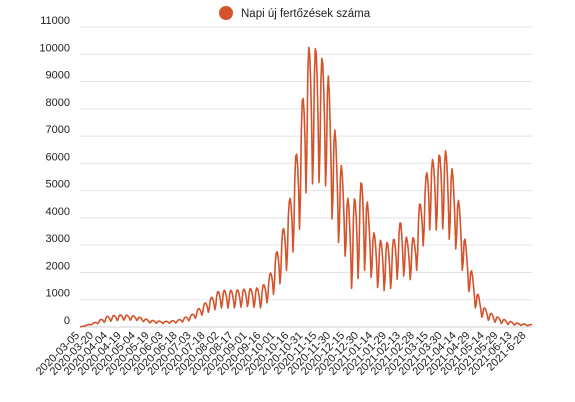 The width and height of the screenshot is (575, 402). What do you see at coordinates (58, 103) in the screenshot?
I see `y-tick-label: 8000` at bounding box center [58, 103].